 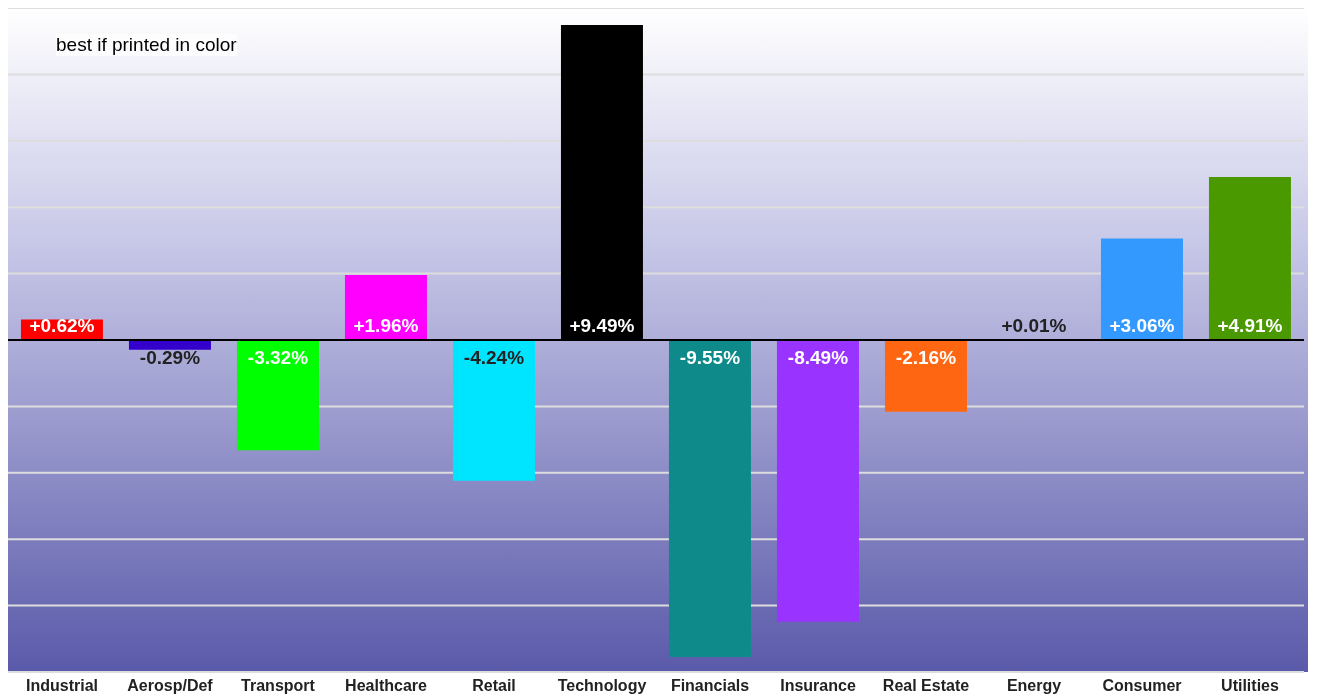 What do you see at coordinates (494, 357) in the screenshot?
I see `data-label: -4.24%` at bounding box center [494, 357].